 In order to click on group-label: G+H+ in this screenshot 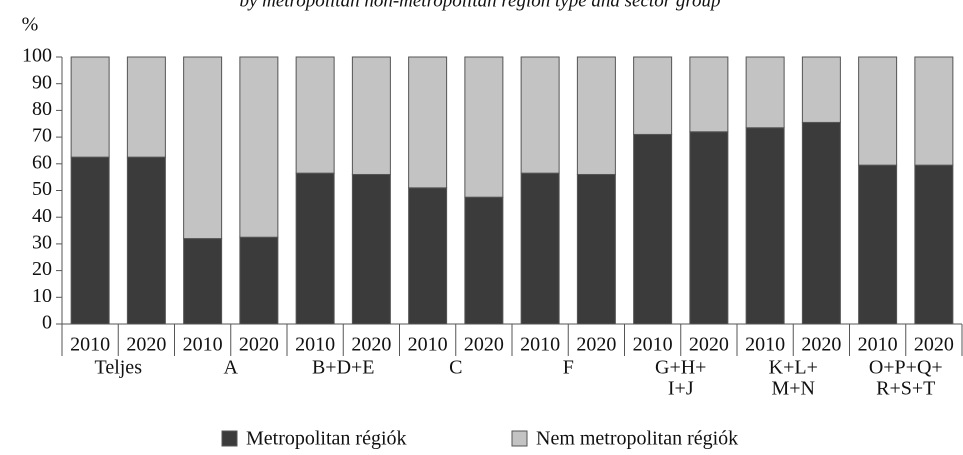, I will do `click(680, 368)`.